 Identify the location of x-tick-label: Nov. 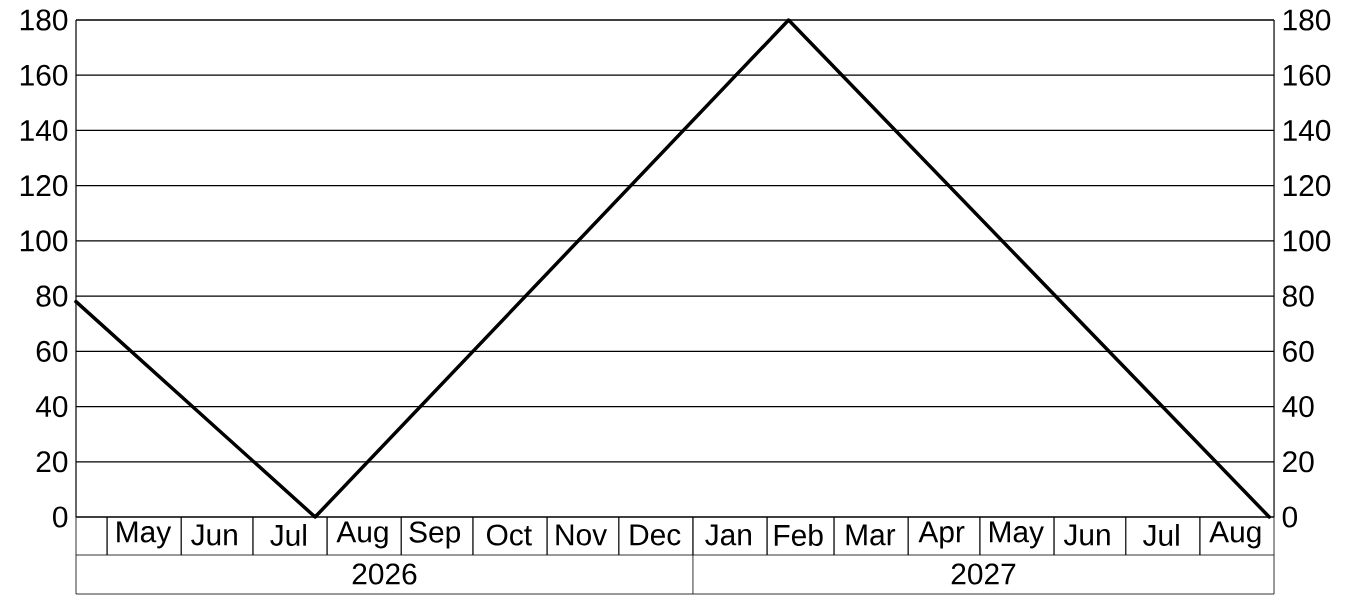
(582, 535).